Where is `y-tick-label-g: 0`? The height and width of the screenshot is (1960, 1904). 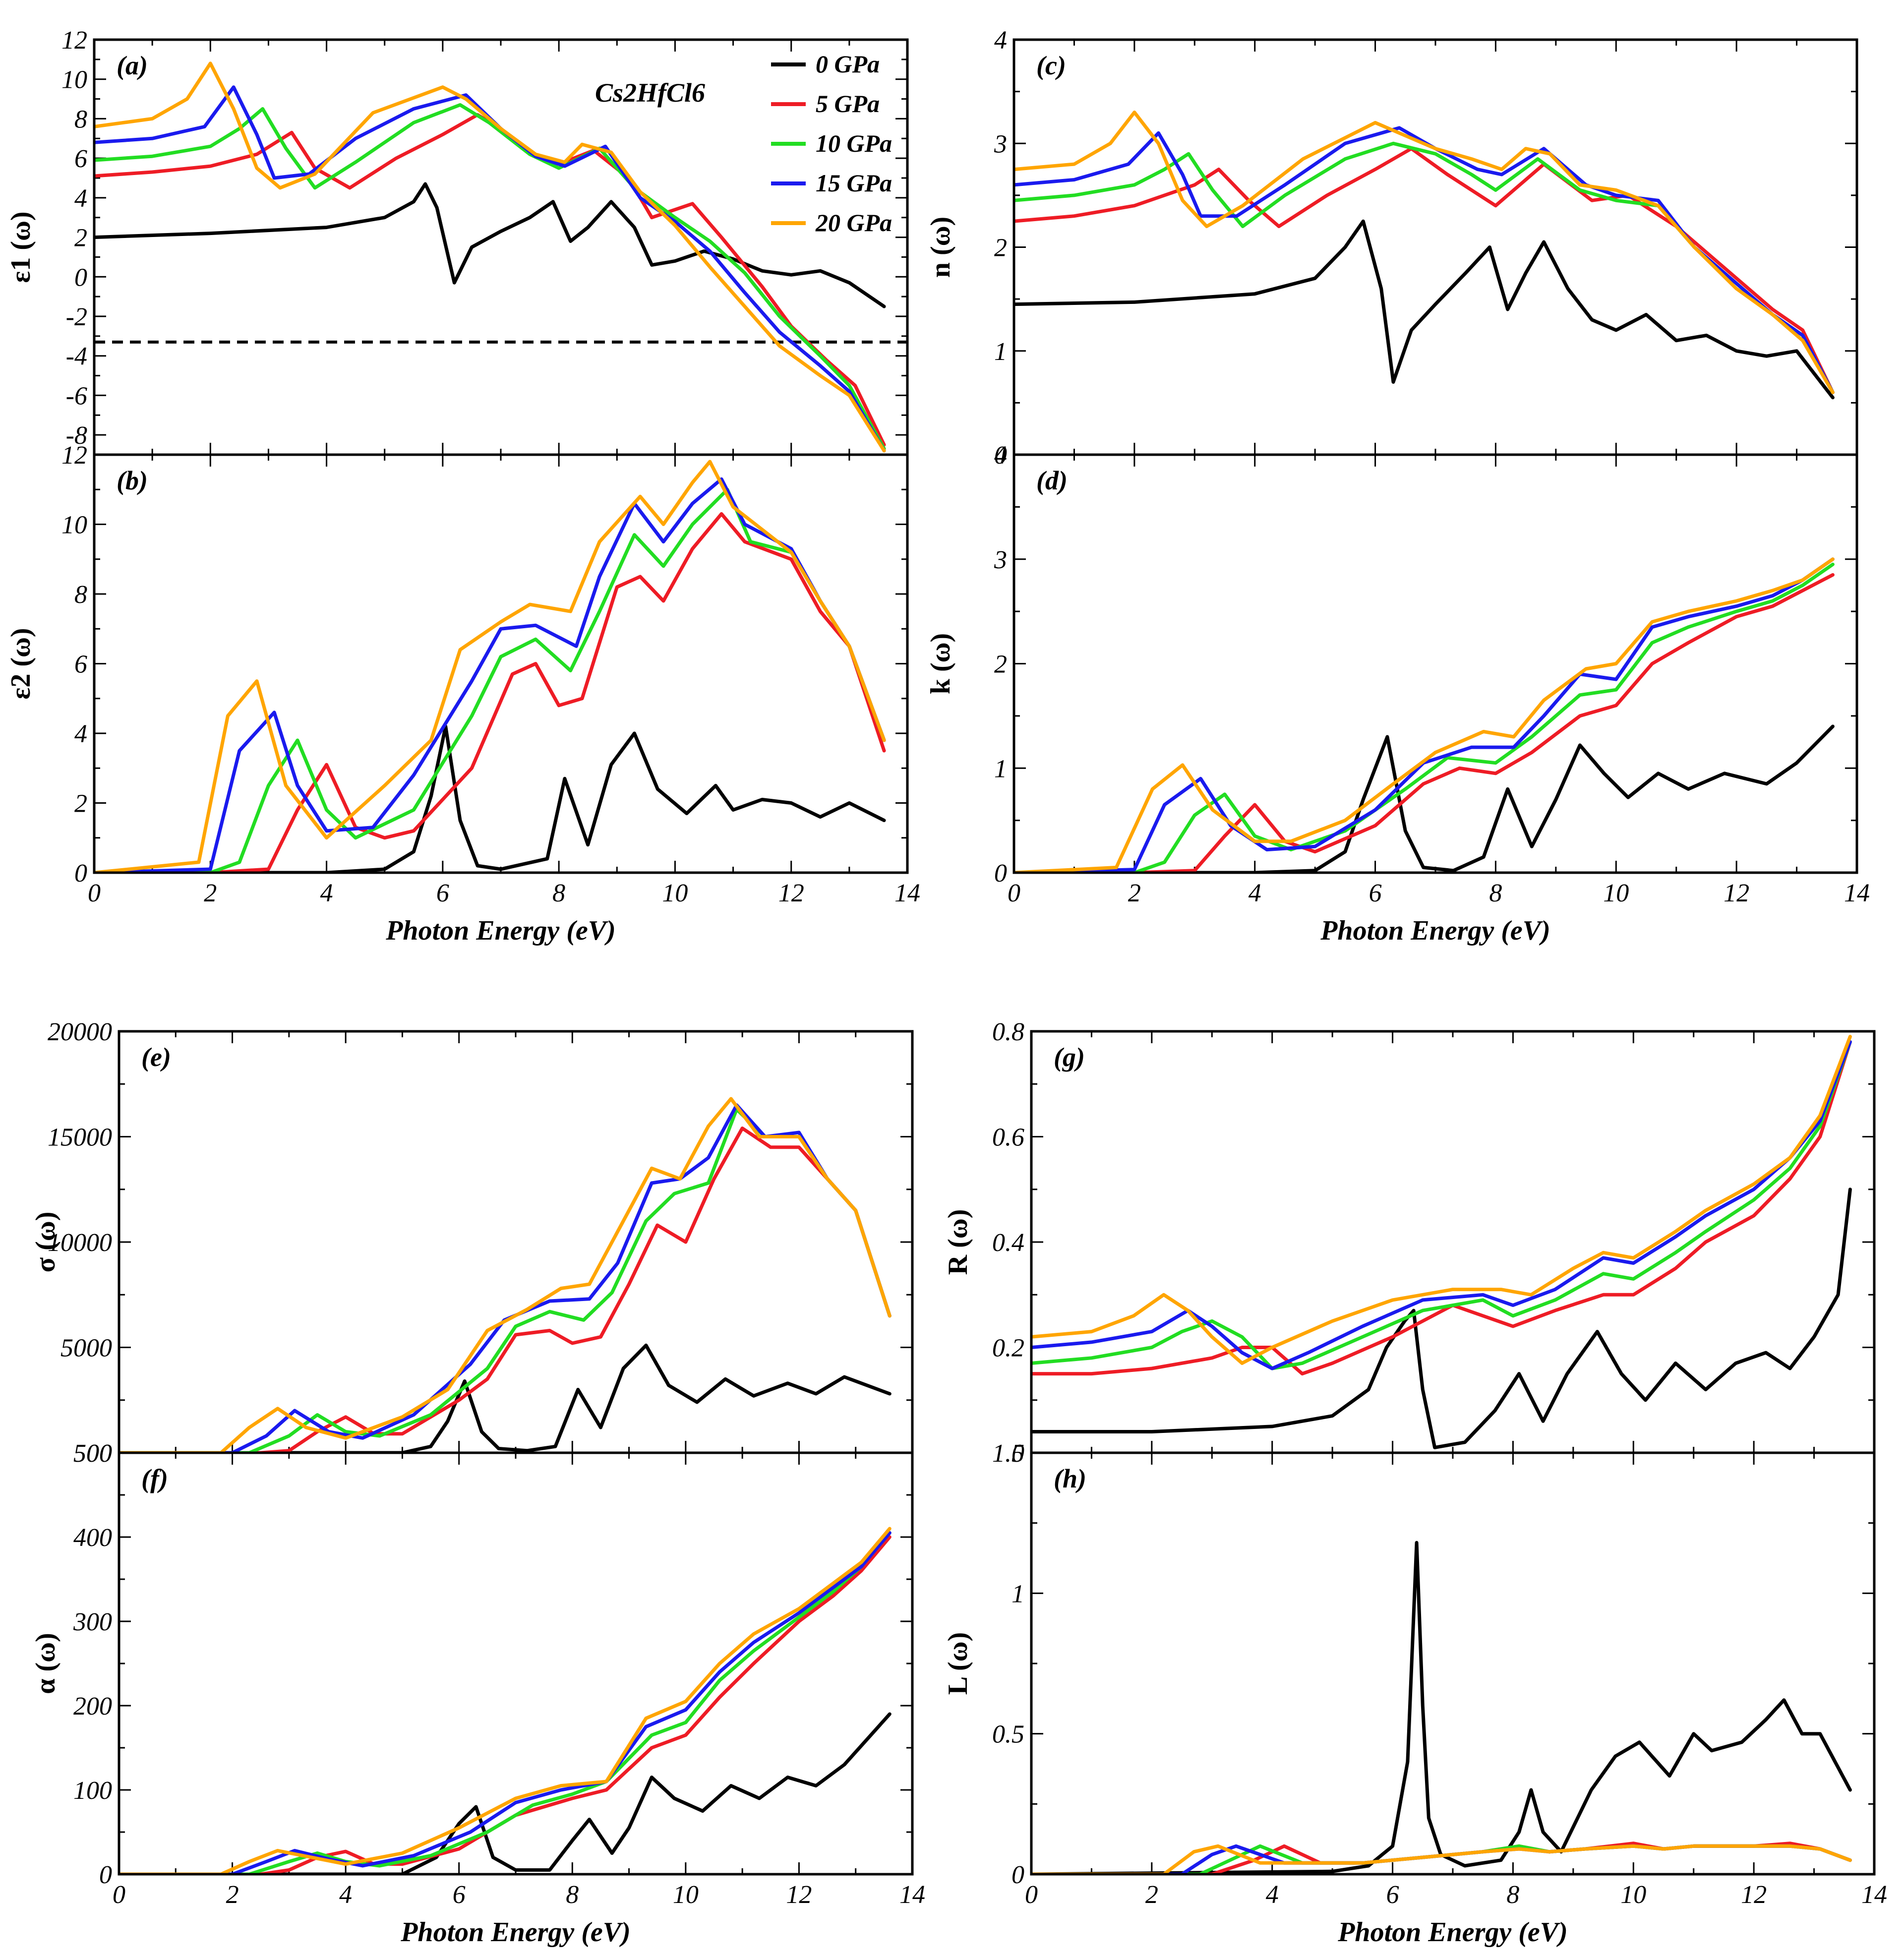 y-tick-label-g: 0 is located at coordinates (1018, 1453).